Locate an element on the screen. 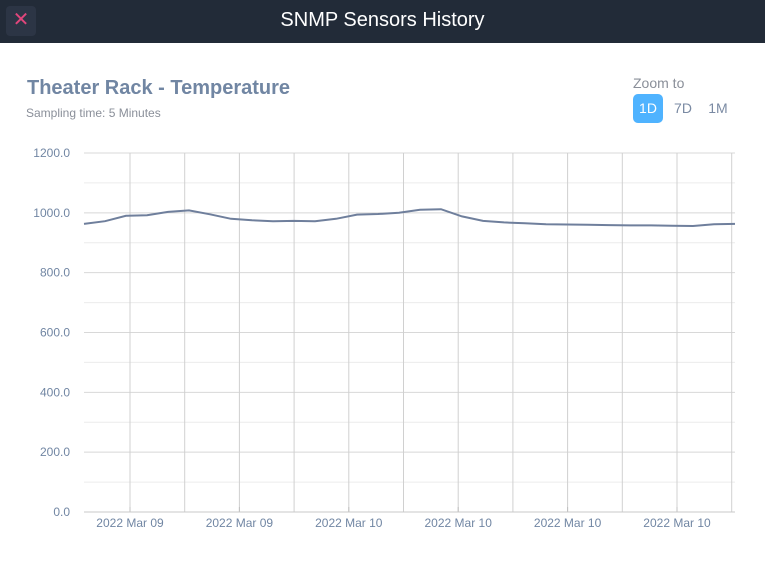 The height and width of the screenshot is (586, 765). y-tick-label: 200.0 is located at coordinates (55, 452).